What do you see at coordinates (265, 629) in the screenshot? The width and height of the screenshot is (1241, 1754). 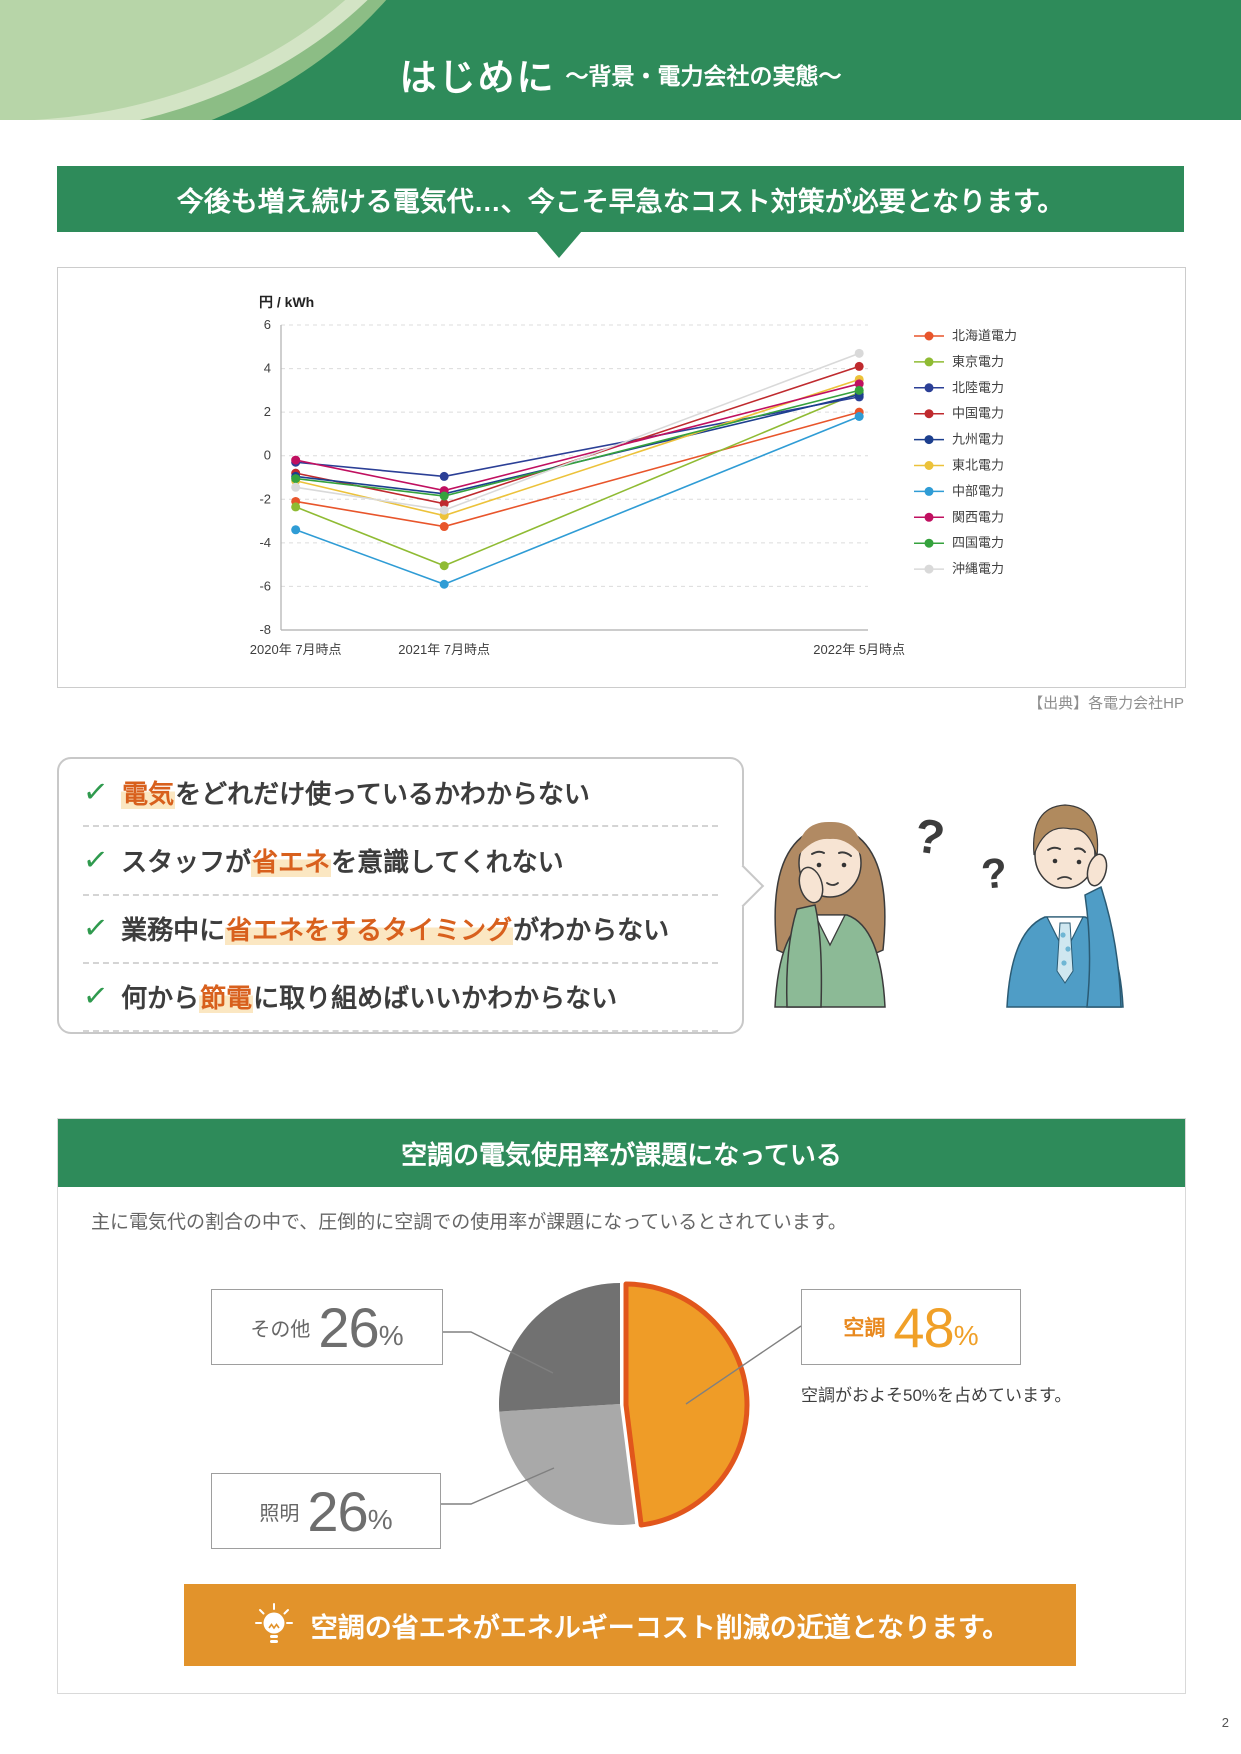 I see `svg-text: -8` at bounding box center [265, 629].